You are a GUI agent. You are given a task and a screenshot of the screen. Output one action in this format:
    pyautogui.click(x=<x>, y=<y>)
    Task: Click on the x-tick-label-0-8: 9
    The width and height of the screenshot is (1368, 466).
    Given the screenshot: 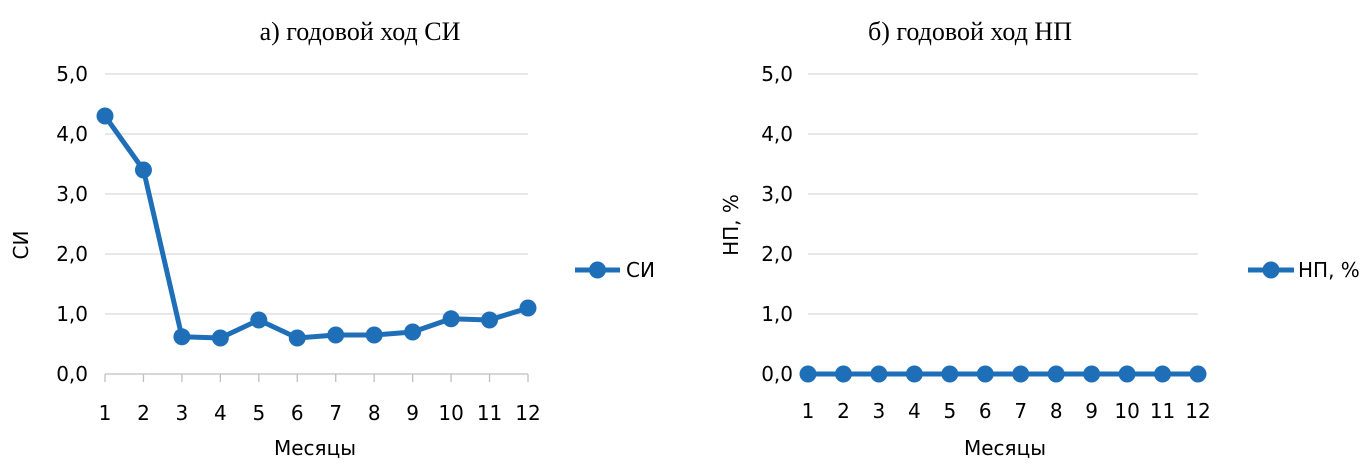 What is the action you would take?
    pyautogui.click(x=412, y=413)
    